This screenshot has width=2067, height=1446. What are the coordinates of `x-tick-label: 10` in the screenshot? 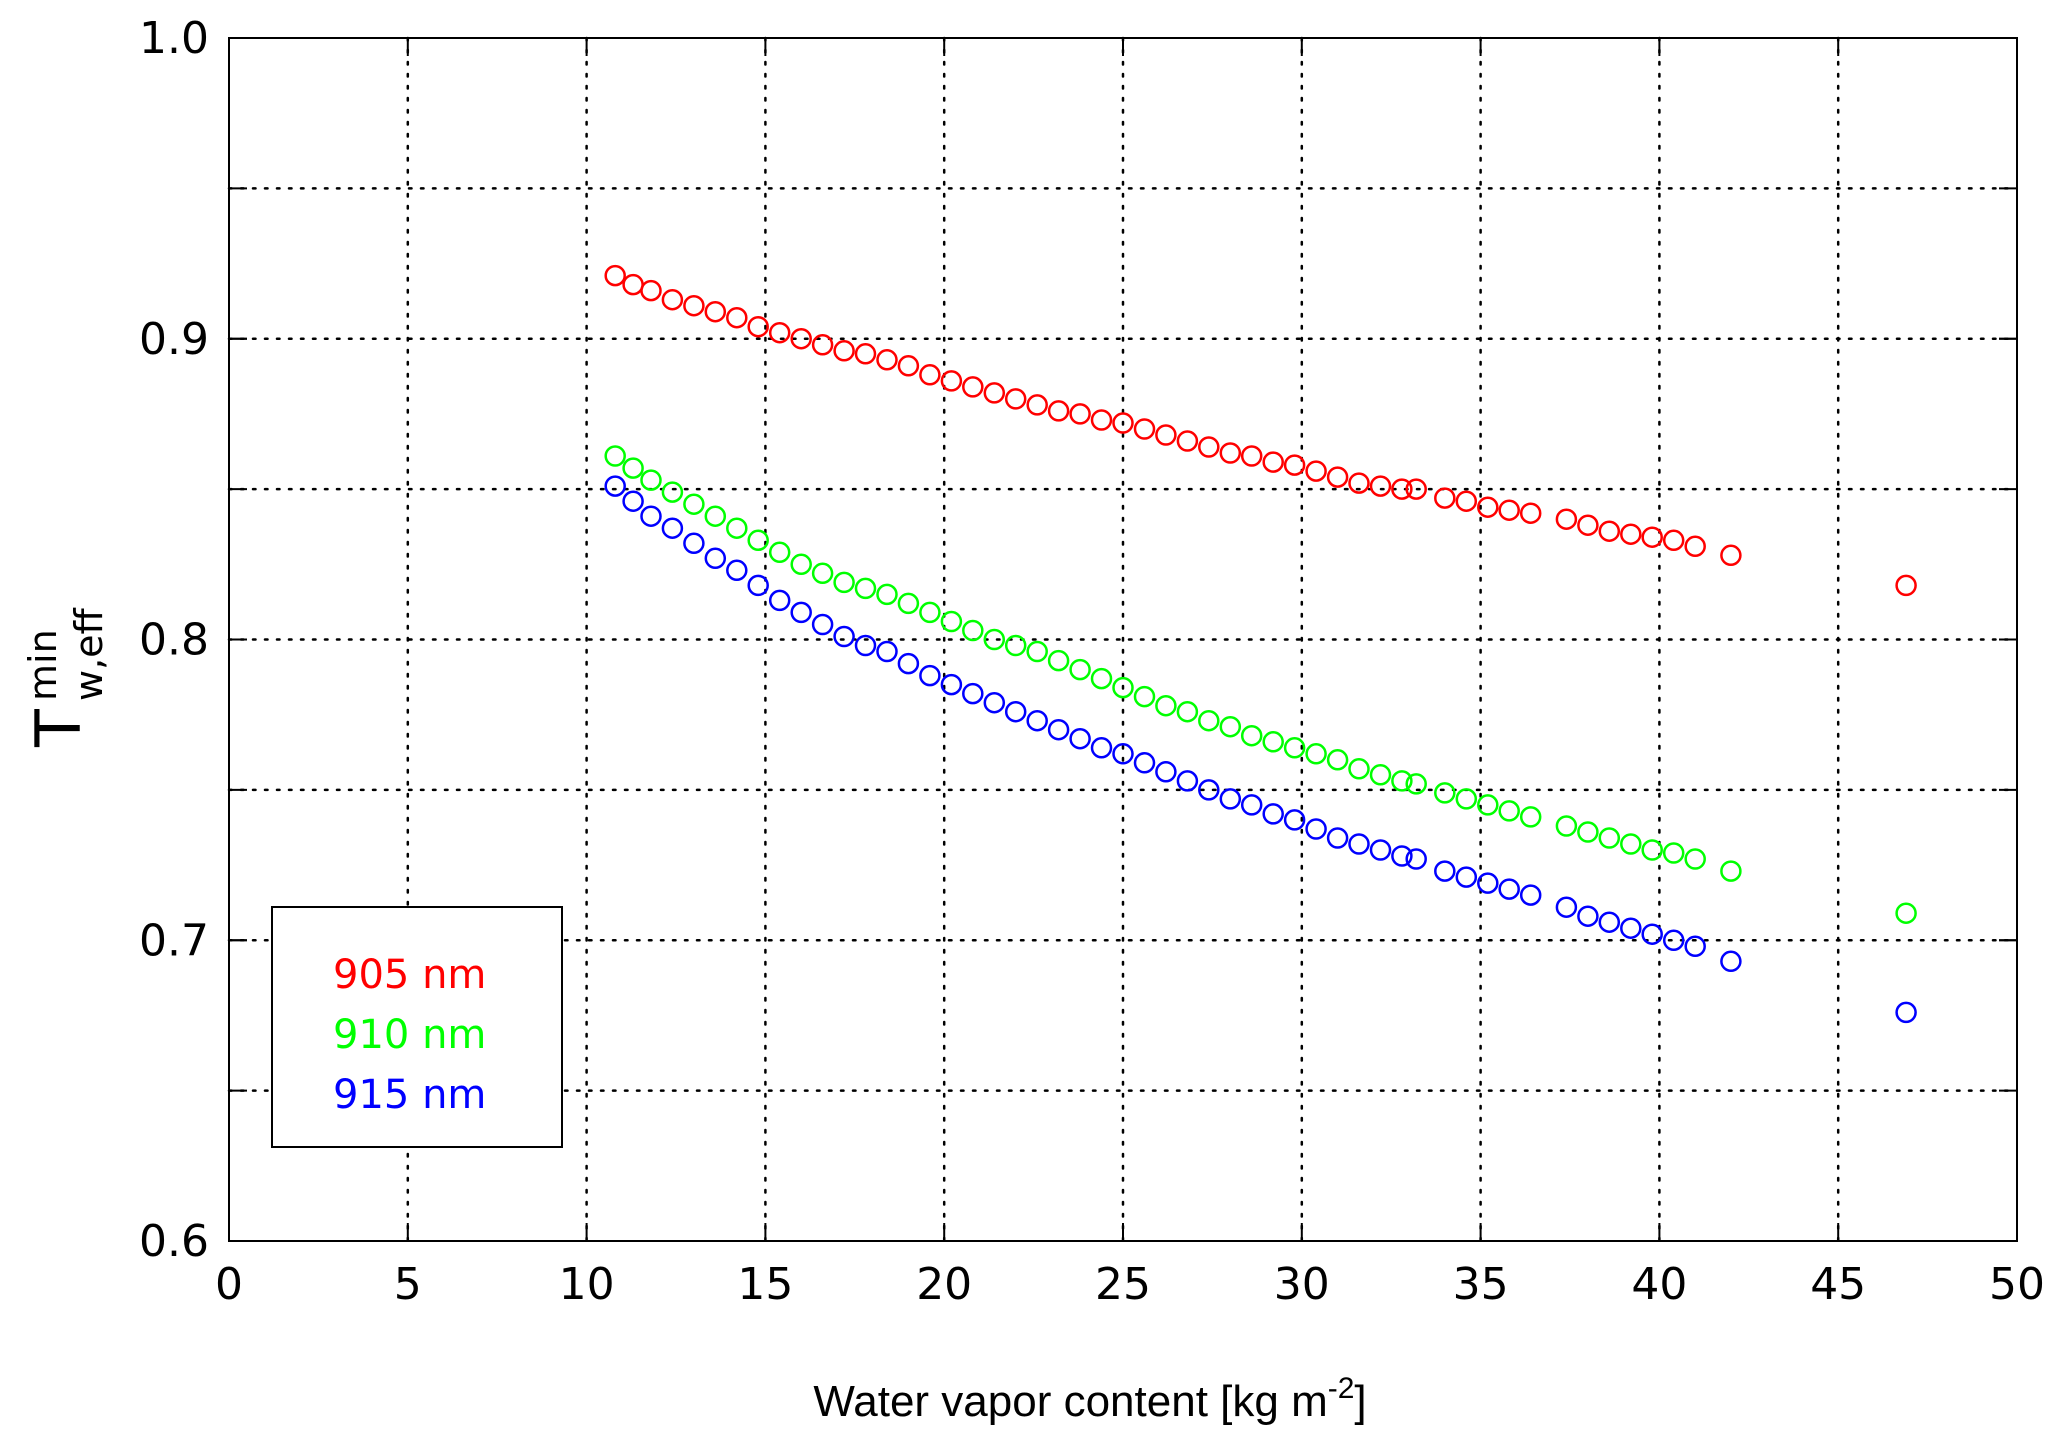 It's located at (587, 1284).